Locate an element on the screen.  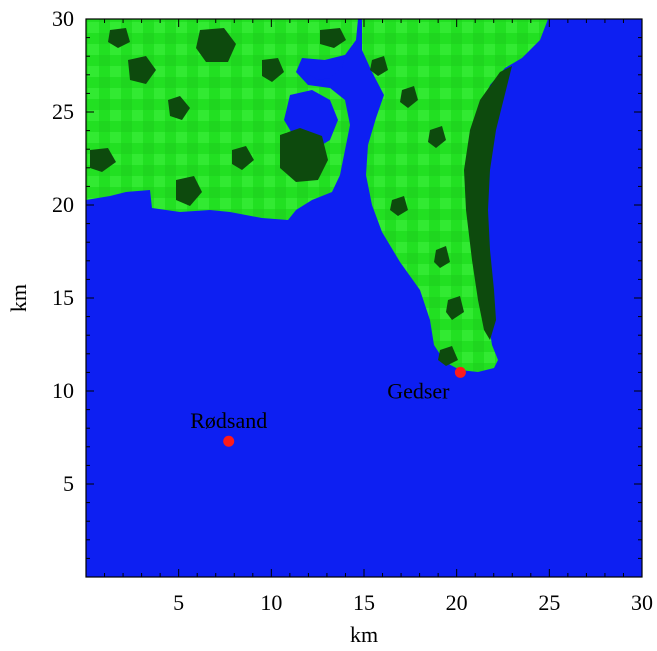
x-tick-label: 20 is located at coordinates (457, 602).